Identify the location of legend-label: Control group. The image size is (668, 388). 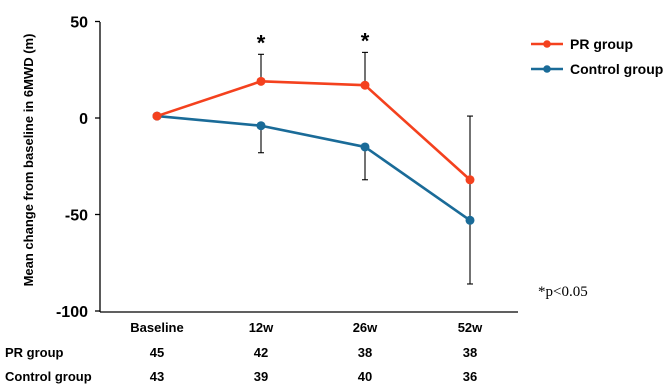
(616, 69).